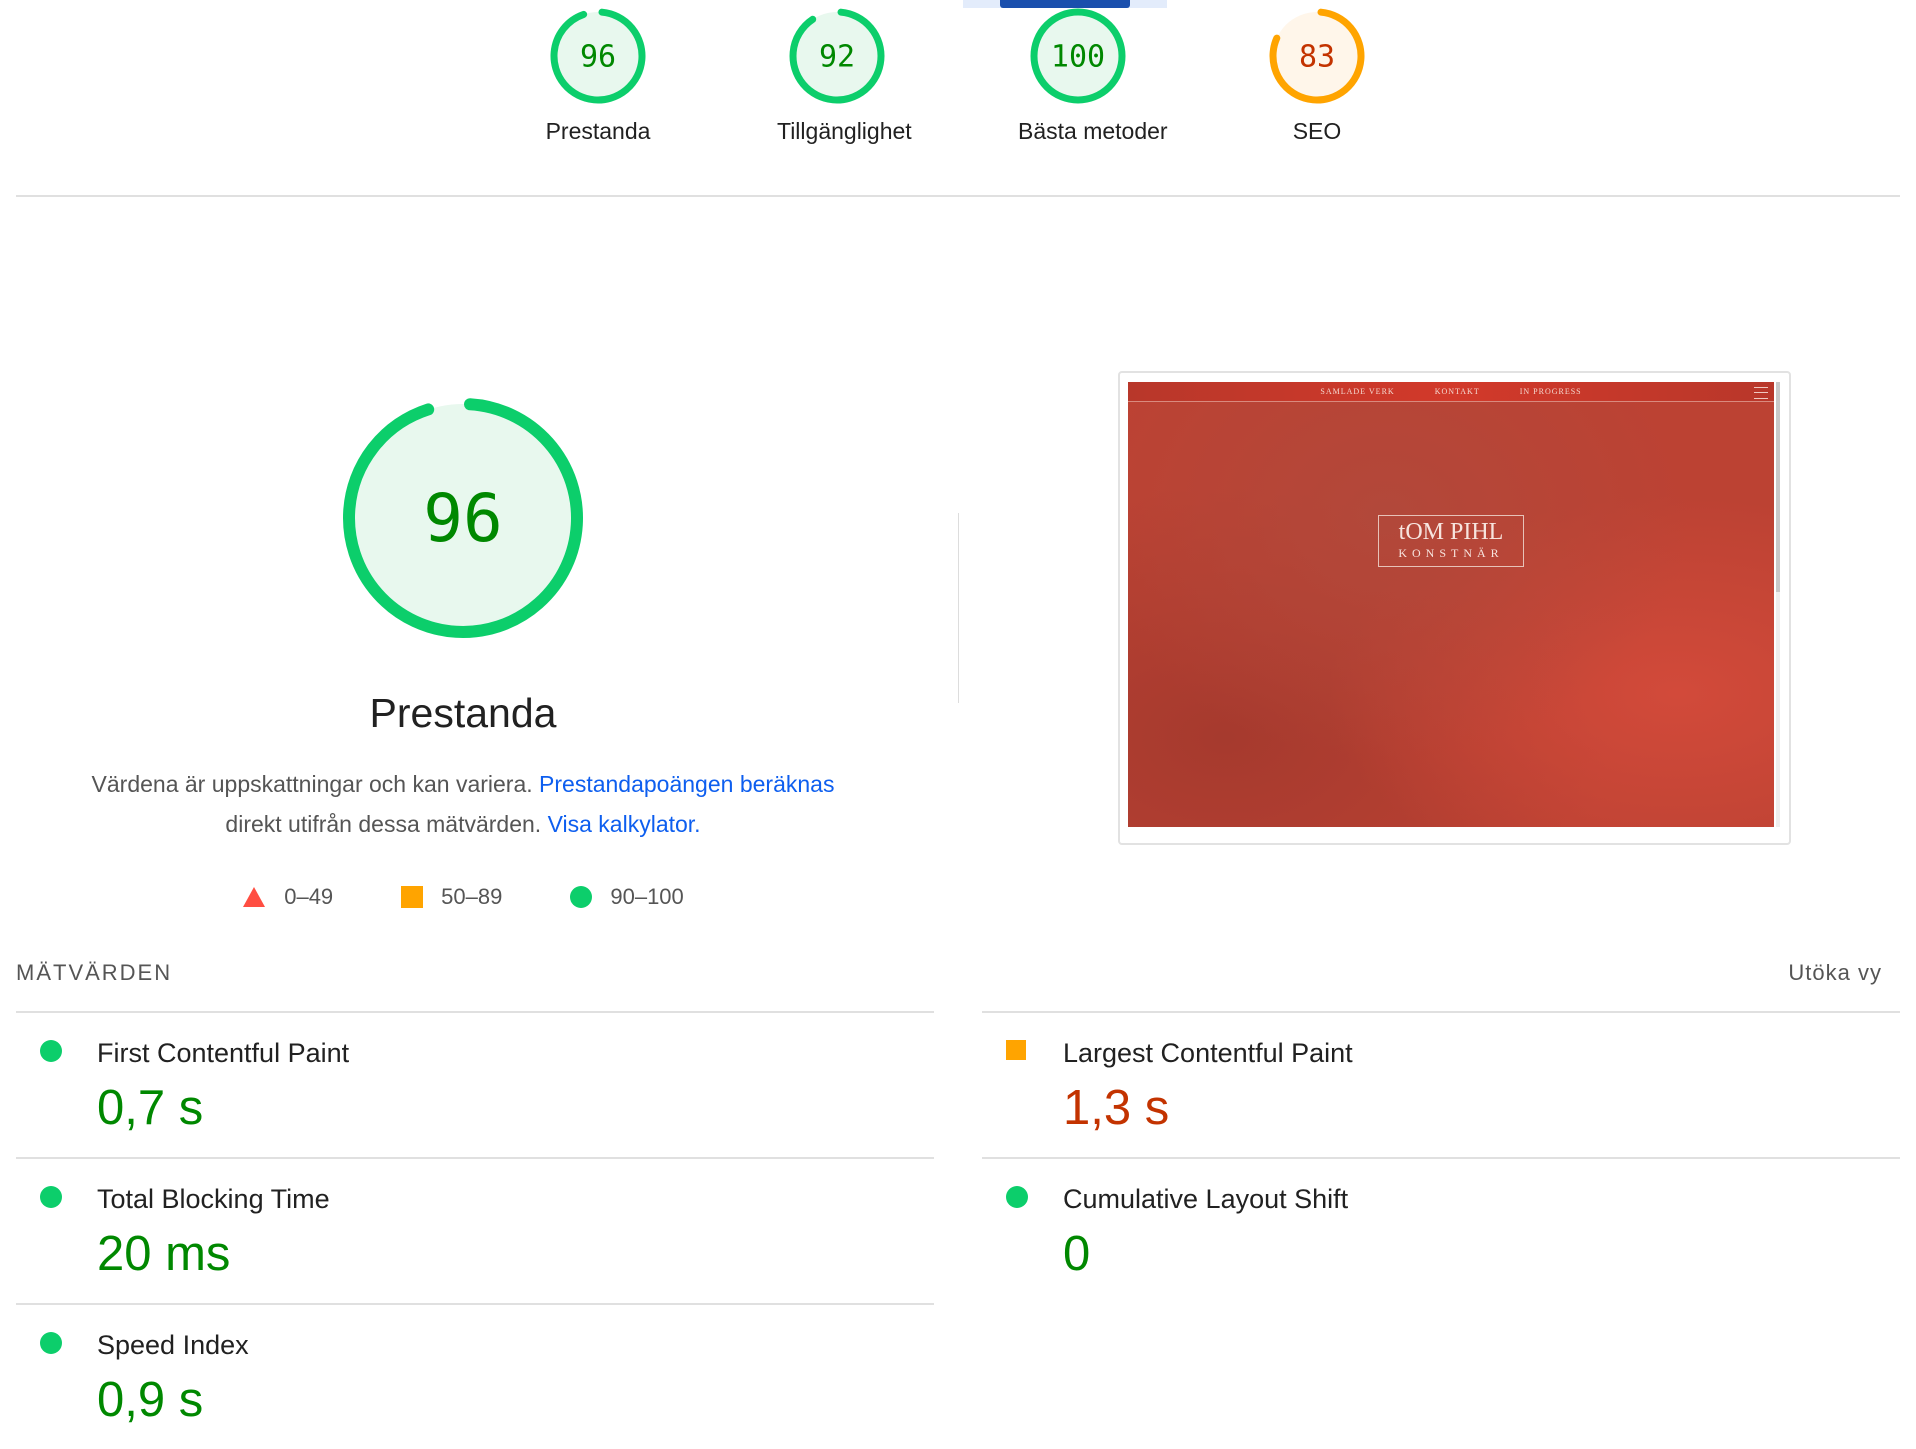 Image resolution: width=1916 pixels, height=1449 pixels. What do you see at coordinates (1778, 604) in the screenshot?
I see `screenshot-scrollbar` at bounding box center [1778, 604].